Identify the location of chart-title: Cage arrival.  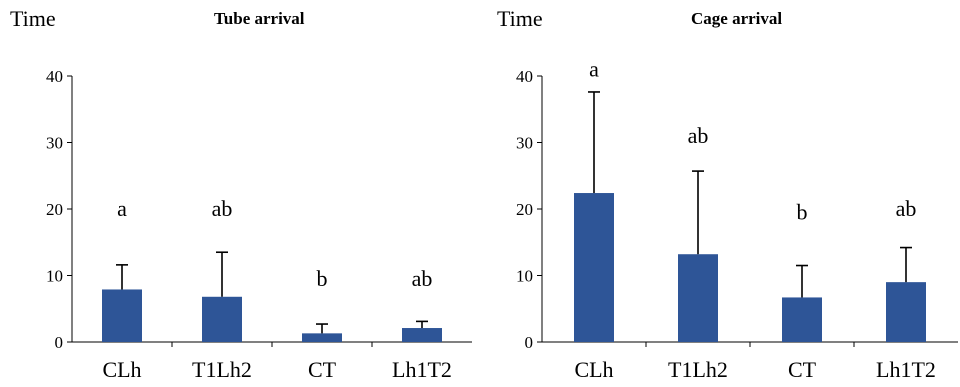
(737, 18).